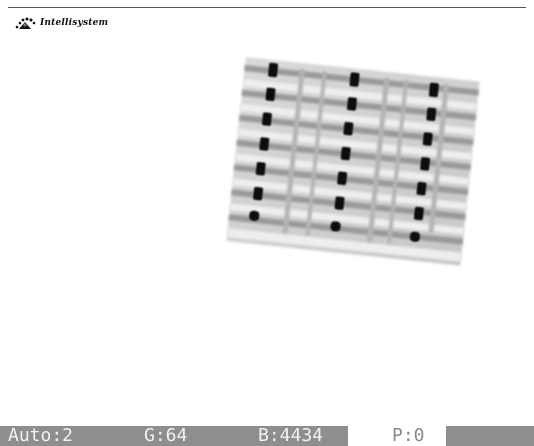 The height and width of the screenshot is (446, 534). I want to click on dots-cluster-logo-icon, so click(25, 23).